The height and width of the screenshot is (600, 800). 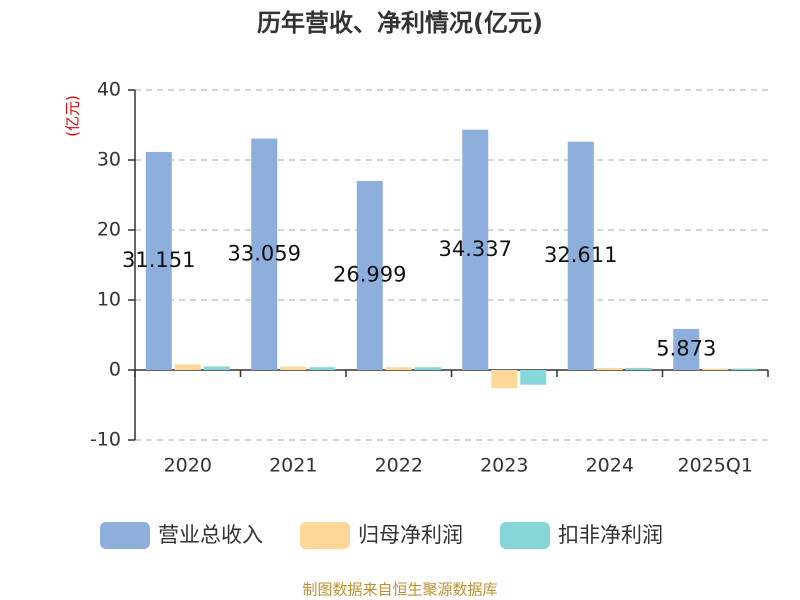 I want to click on x-tick-label: 2022, so click(x=399, y=466).